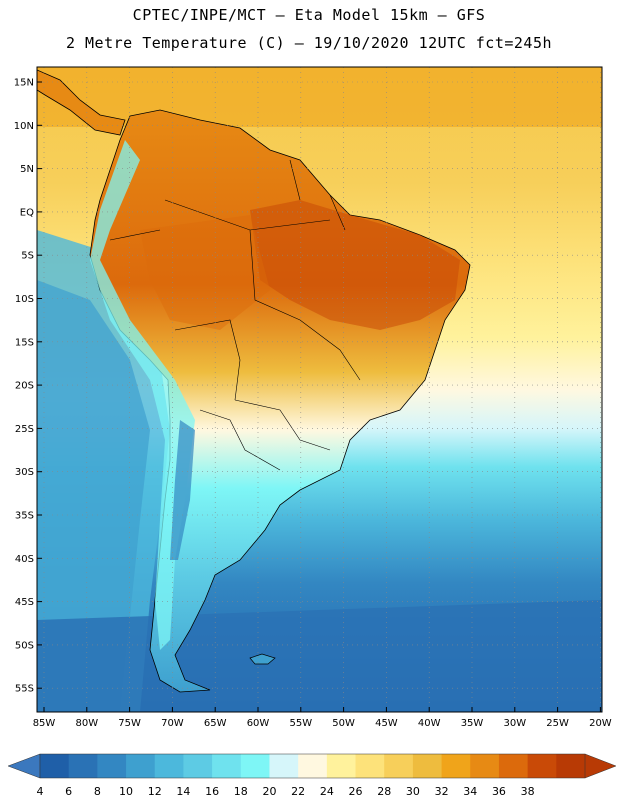  What do you see at coordinates (212, 791) in the screenshot?
I see `colorbar-label: 16` at bounding box center [212, 791].